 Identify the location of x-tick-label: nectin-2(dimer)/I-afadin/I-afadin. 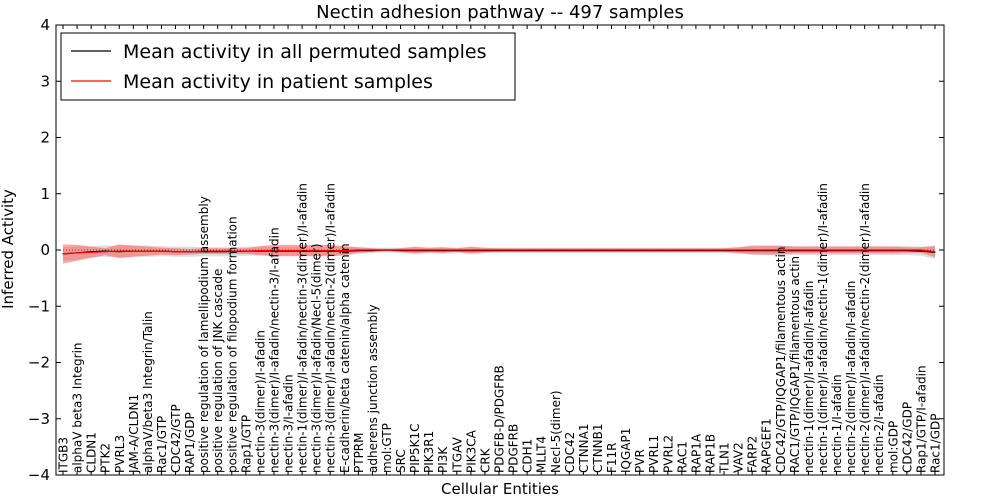
(851, 377).